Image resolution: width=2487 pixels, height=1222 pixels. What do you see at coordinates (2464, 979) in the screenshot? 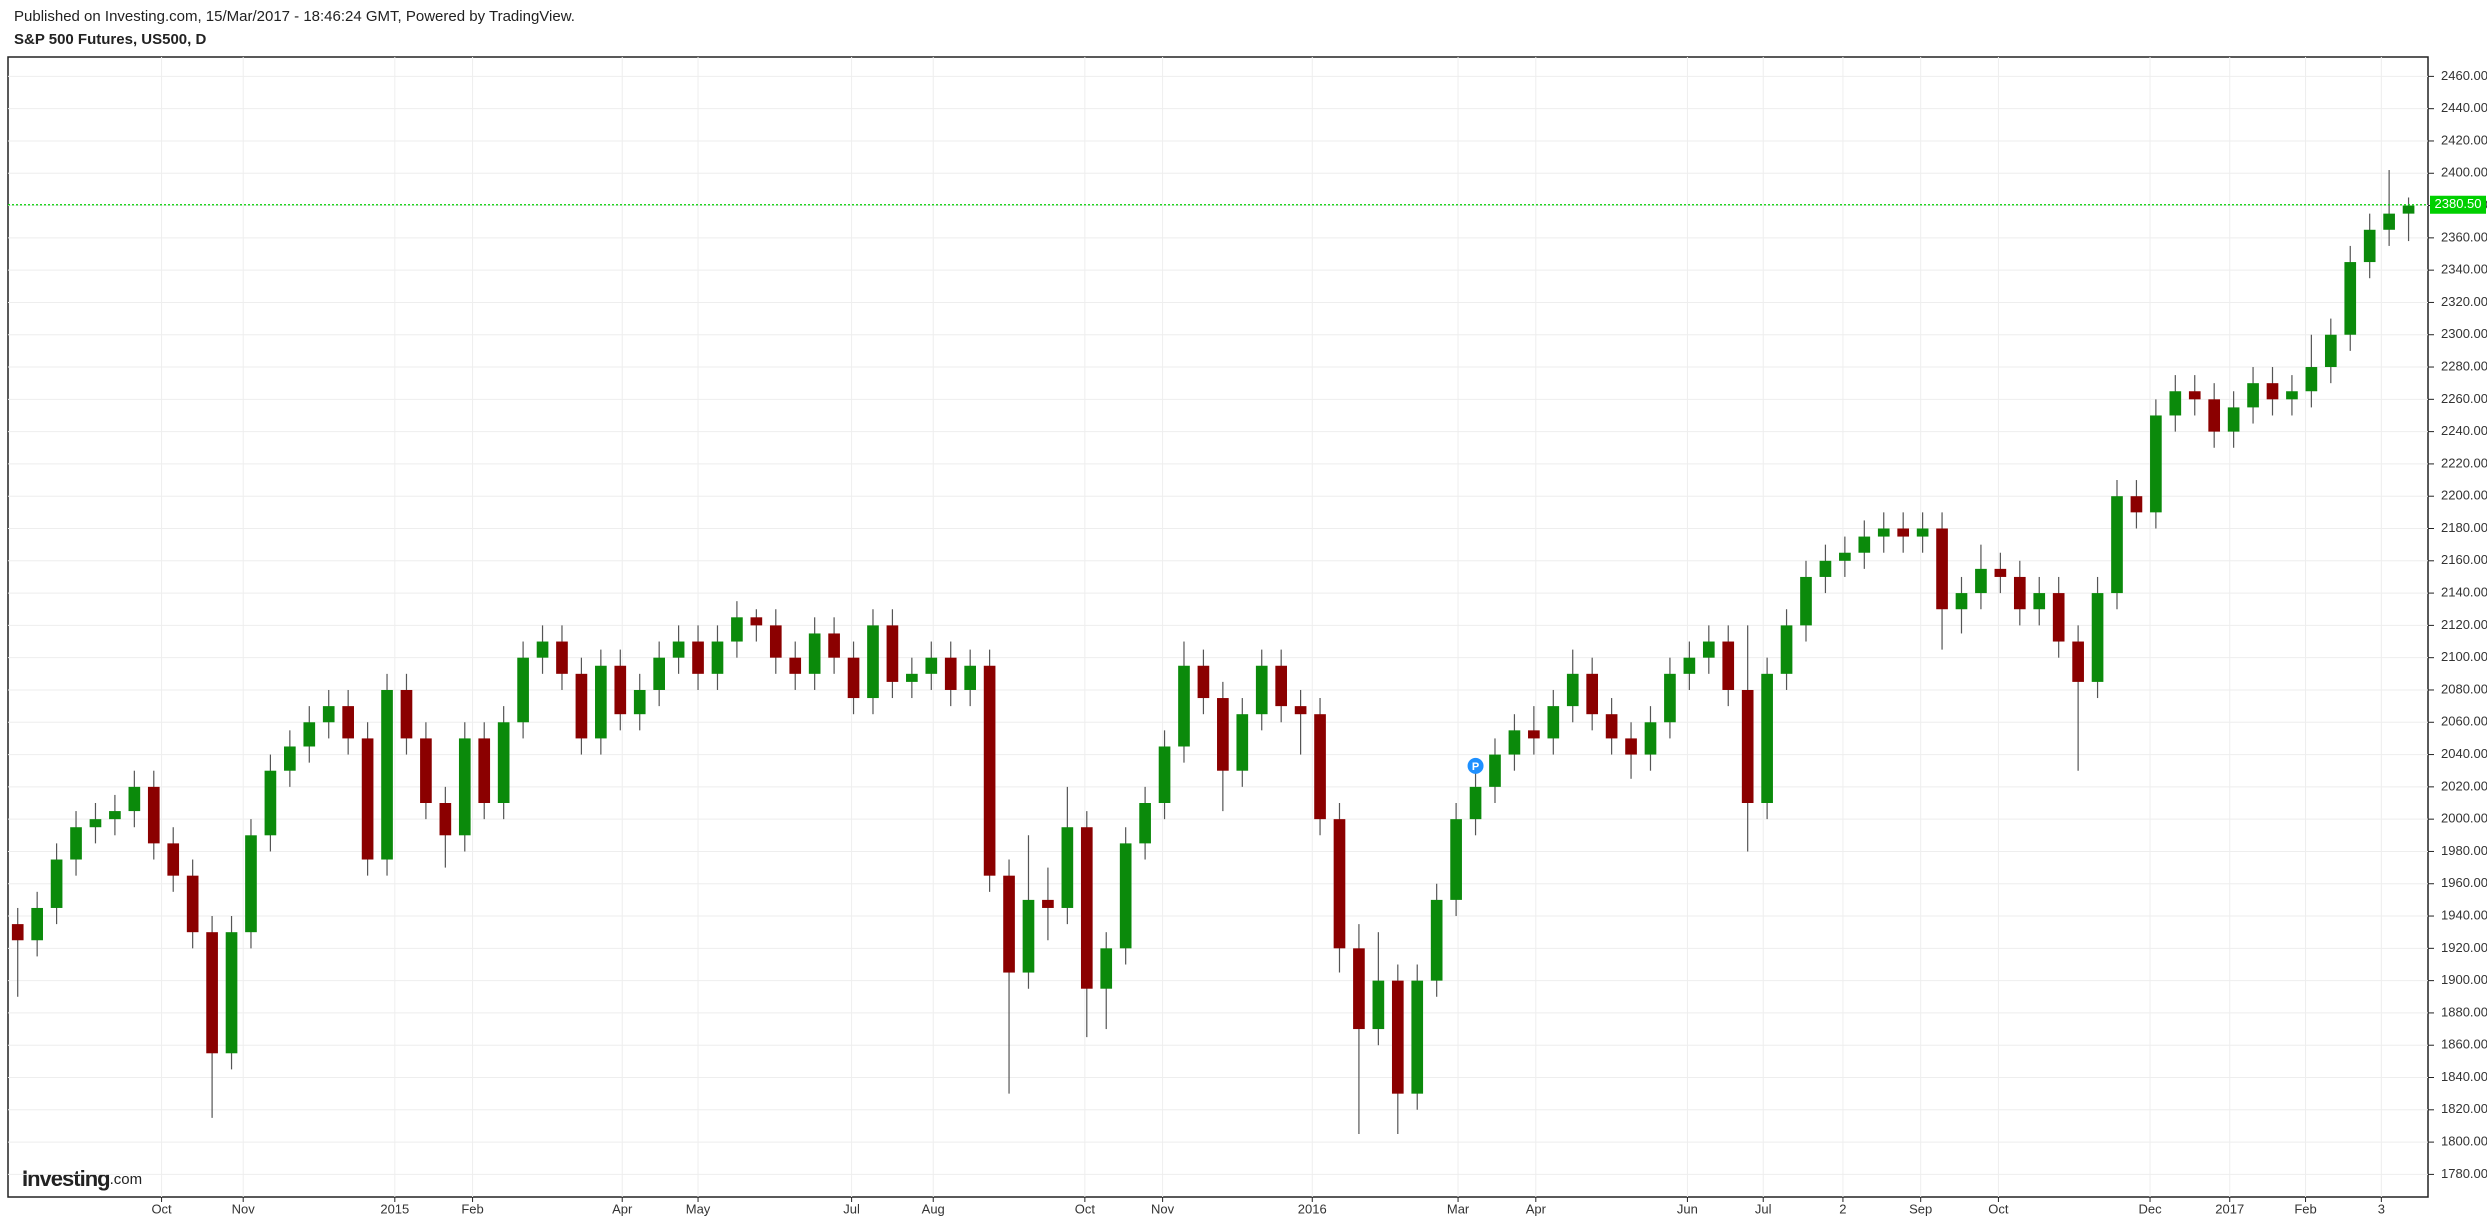
I see `y-tick-label: 1900.00` at bounding box center [2464, 979].